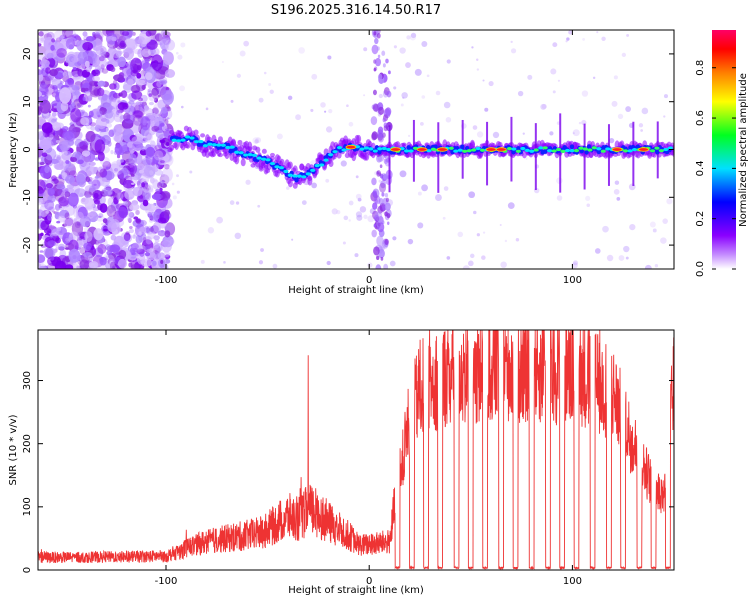 The image size is (750, 600). What do you see at coordinates (491, 149) in the screenshot?
I see `signal-peak` at bounding box center [491, 149].